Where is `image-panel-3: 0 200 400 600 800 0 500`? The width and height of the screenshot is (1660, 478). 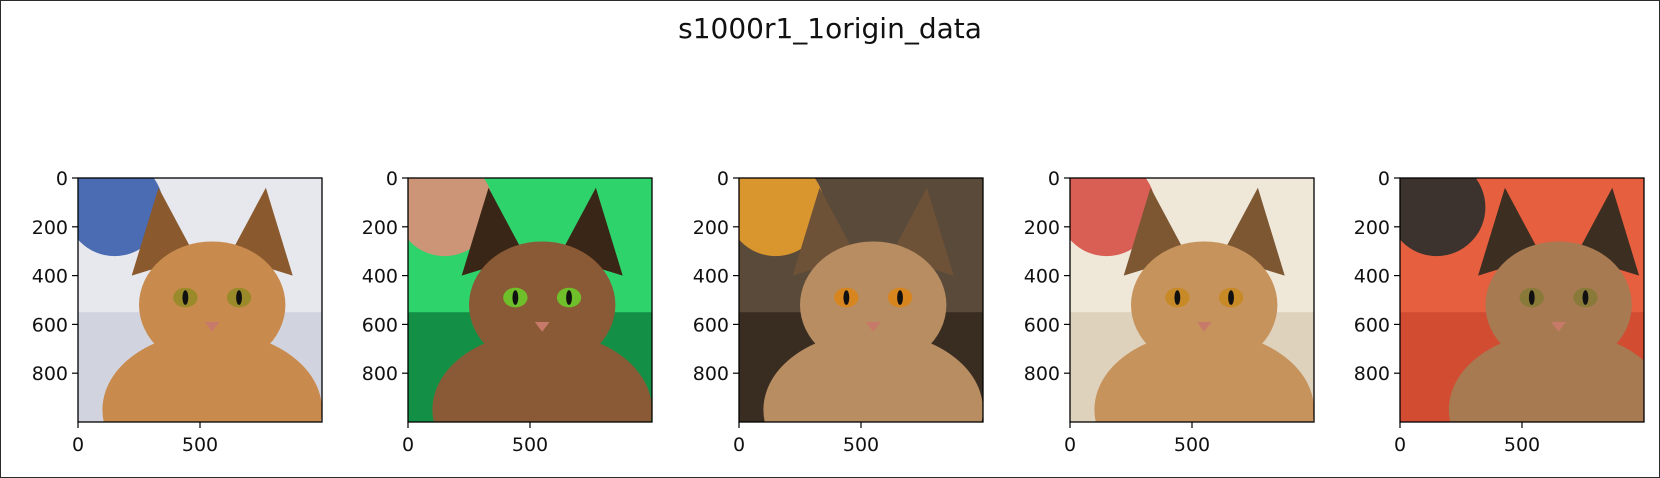 image-panel-3: 0 200 400 600 800 0 500 is located at coordinates (838, 312).